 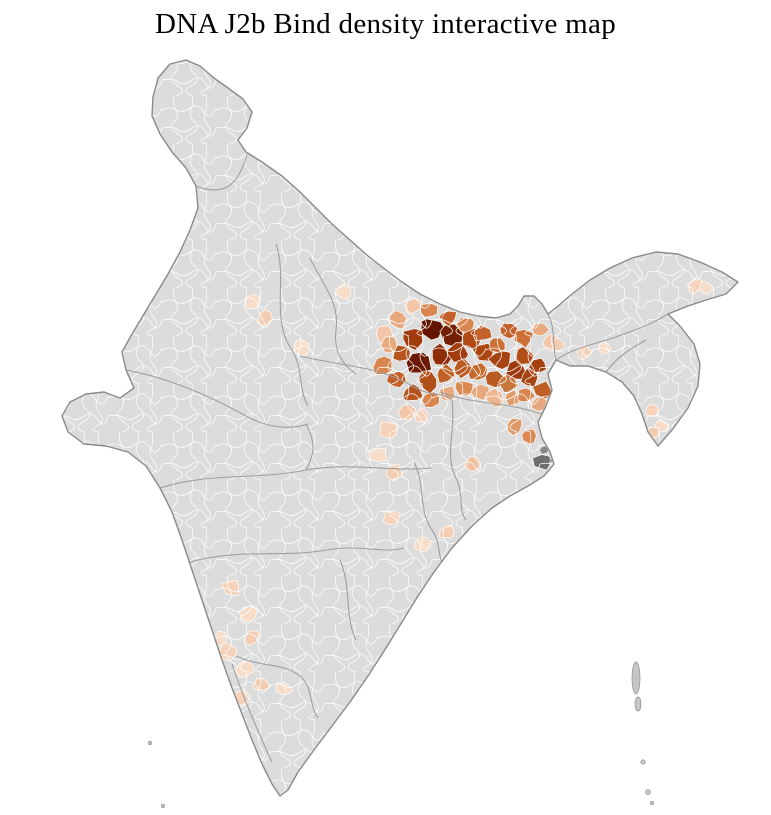 I want to click on islands, so click(x=401, y=734).